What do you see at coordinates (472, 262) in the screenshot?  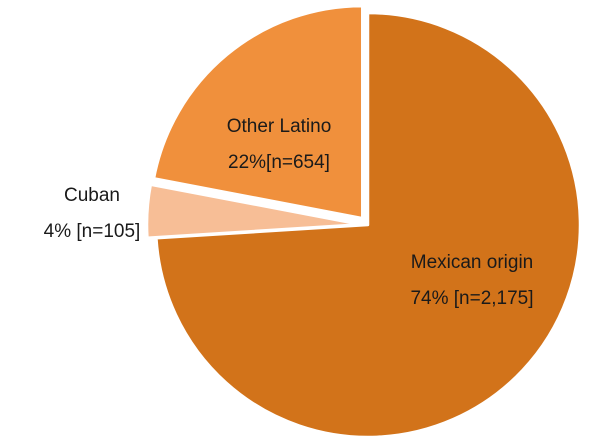 I see `slice-label-name-mexican-origin: Mexican origin` at bounding box center [472, 262].